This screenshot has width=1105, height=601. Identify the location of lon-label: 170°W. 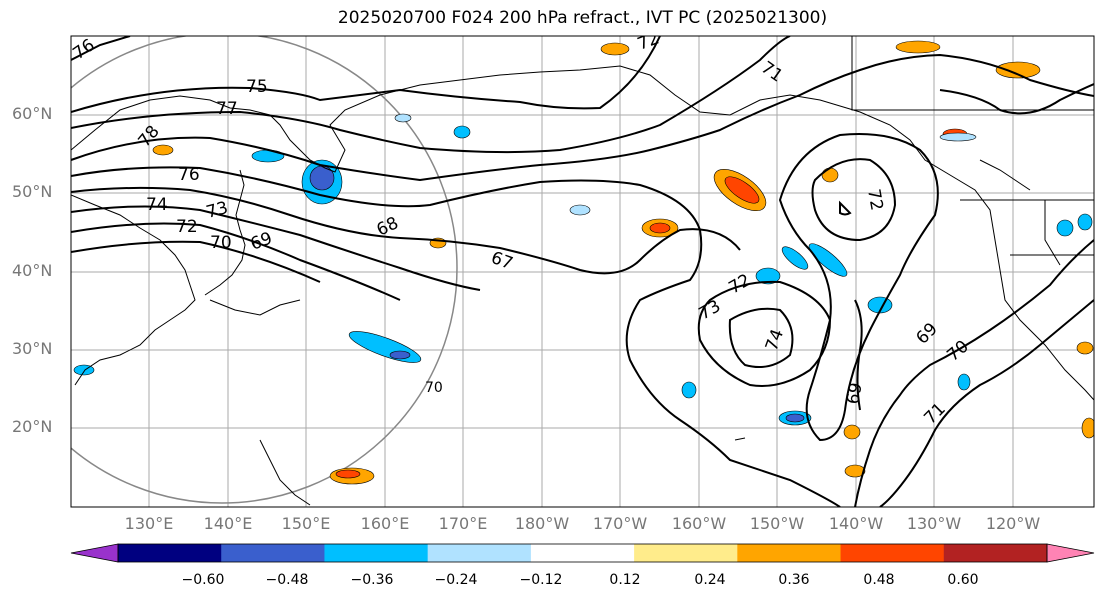
(620, 523).